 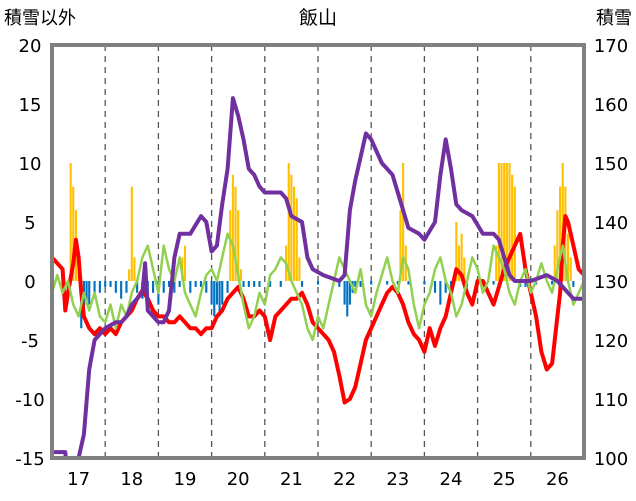 I want to click on left-tick-label-7: 20, so click(x=30, y=46).